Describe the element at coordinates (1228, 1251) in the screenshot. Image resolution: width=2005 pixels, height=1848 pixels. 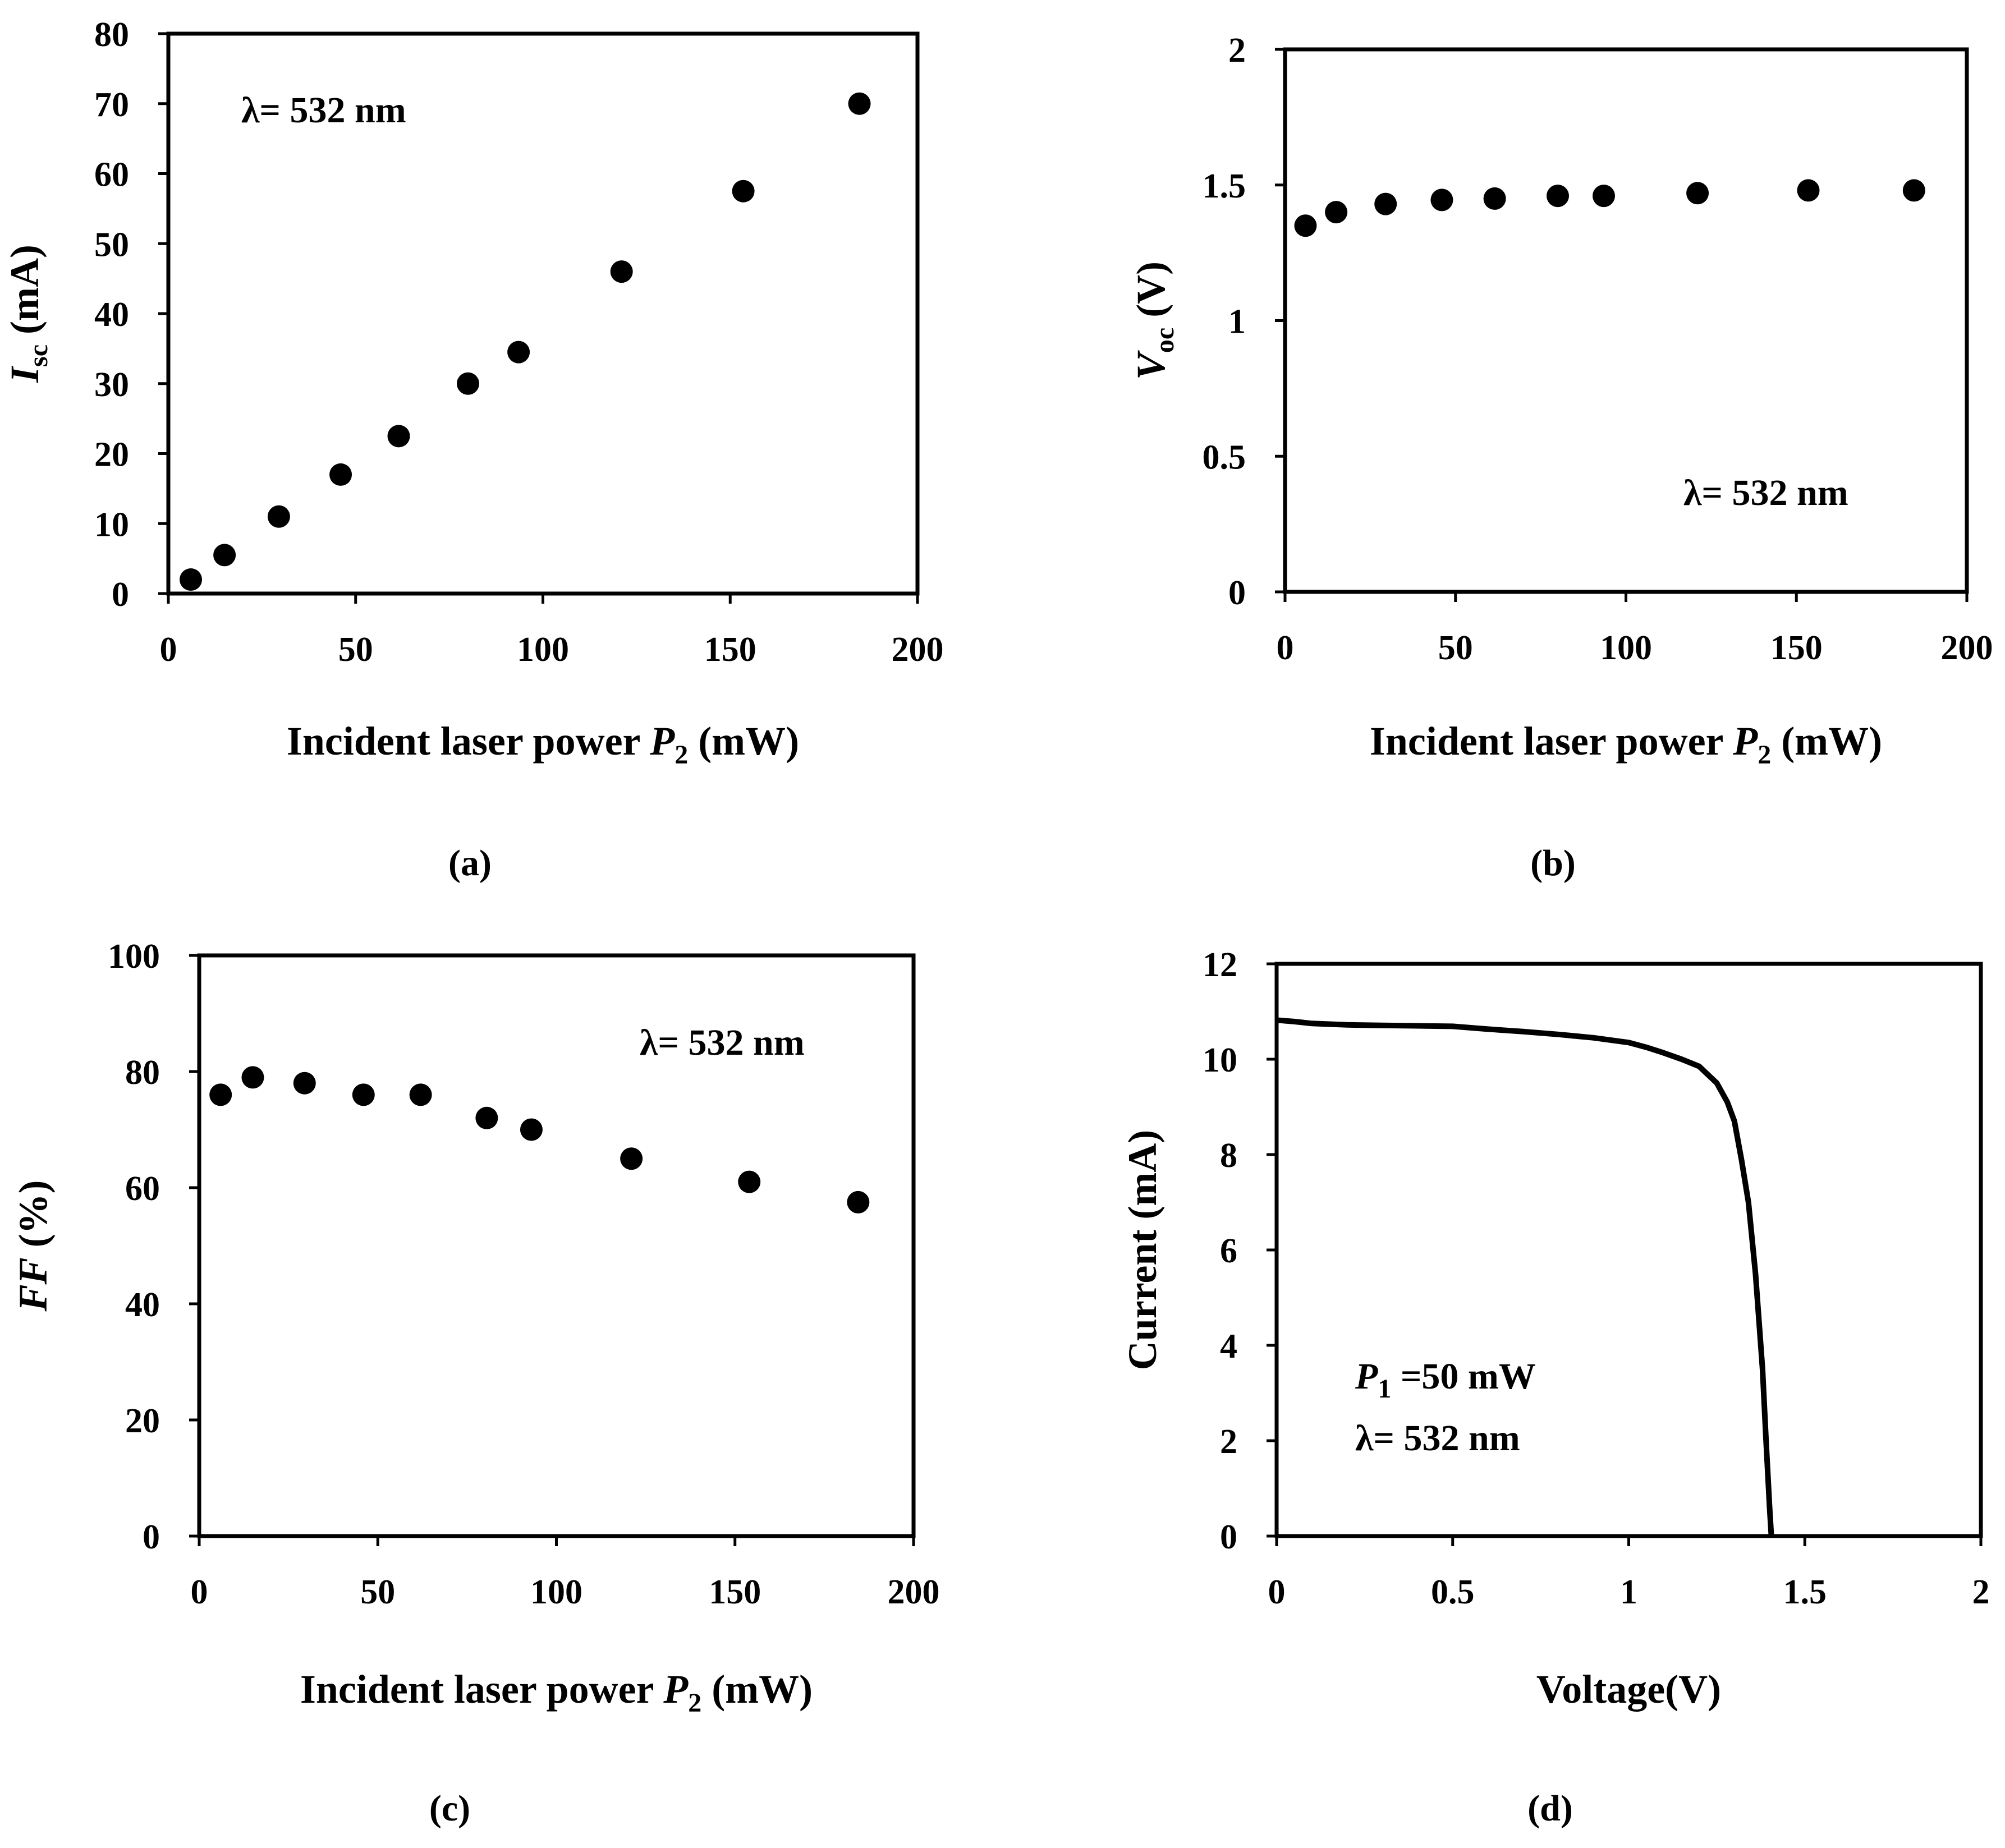
I see `y-tick-label: 6` at that location.